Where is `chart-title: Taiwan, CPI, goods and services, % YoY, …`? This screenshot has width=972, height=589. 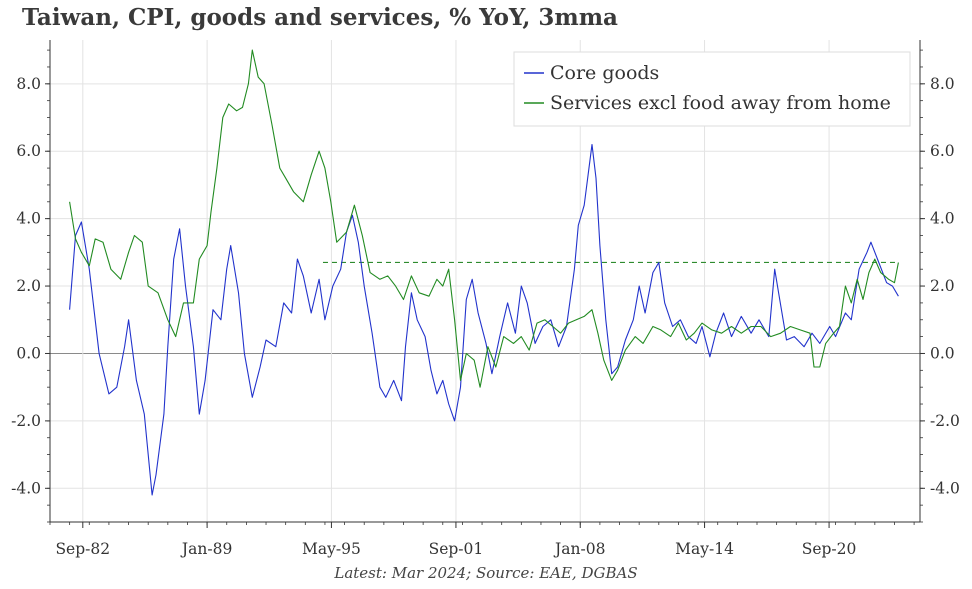
chart-title: Taiwan, CPI, goods and services, % YoY, … is located at coordinates (320, 17).